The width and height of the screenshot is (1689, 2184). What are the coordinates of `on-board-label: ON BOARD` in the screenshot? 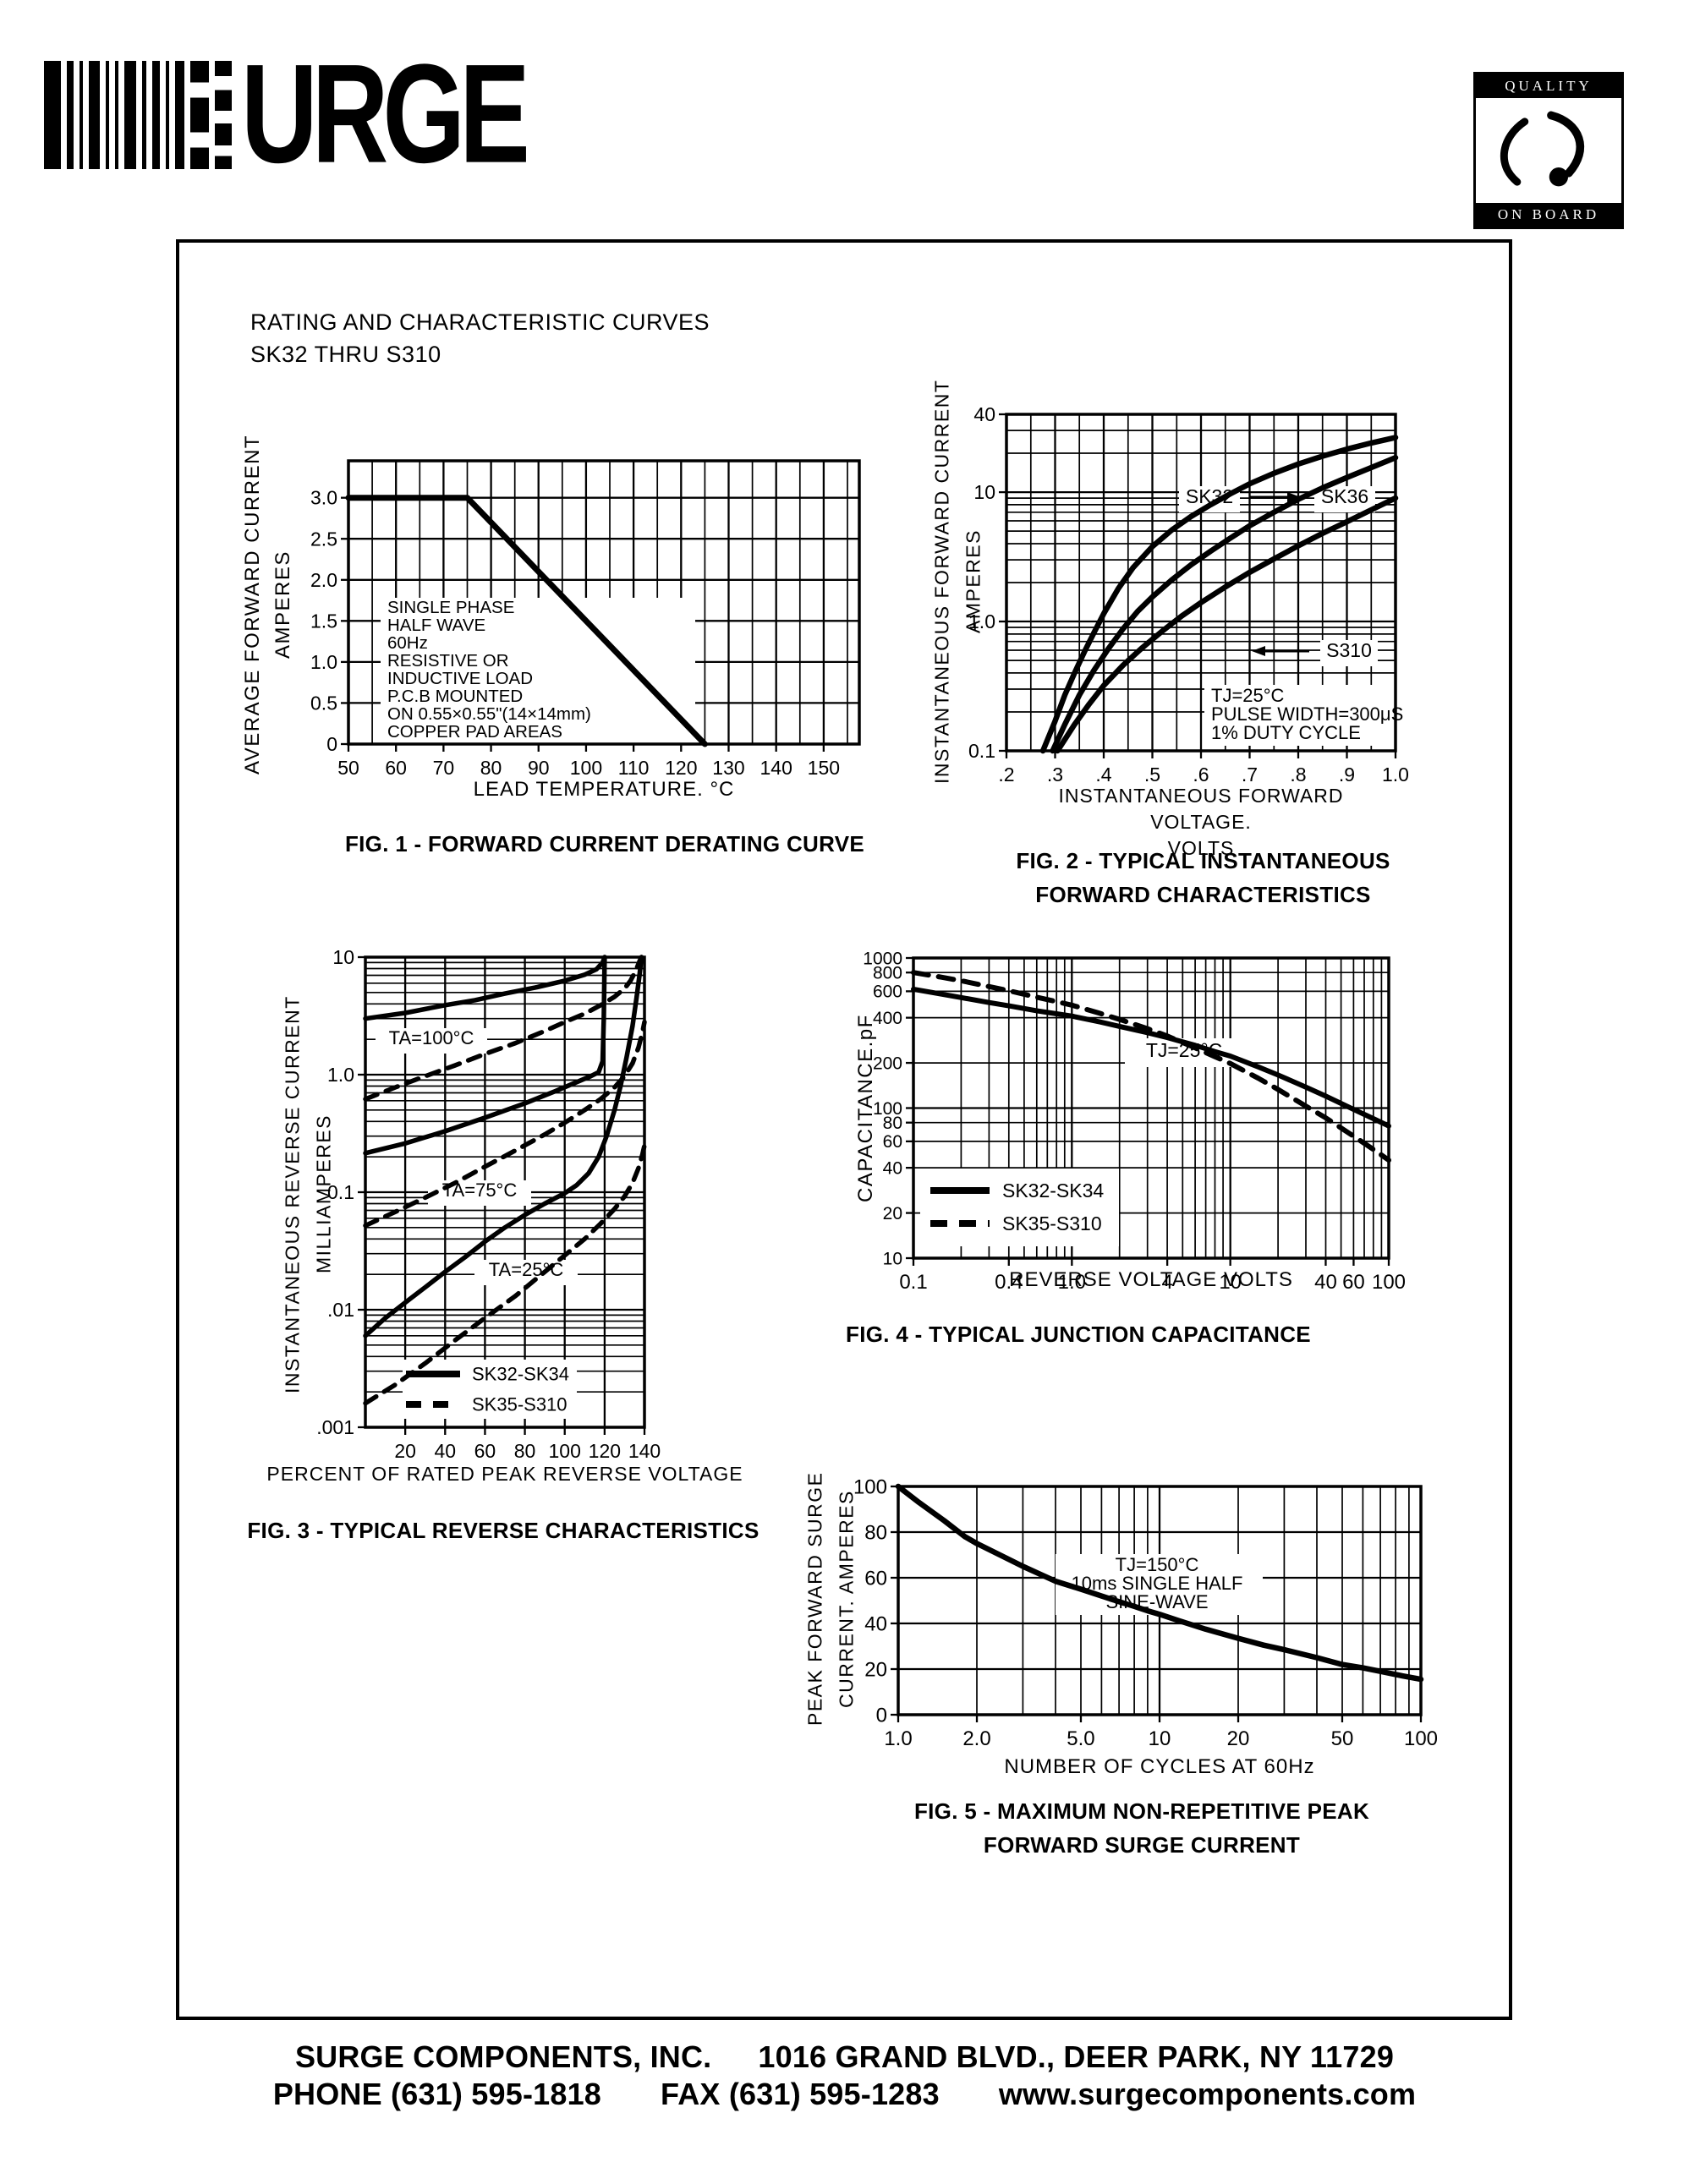 It's located at (1549, 215).